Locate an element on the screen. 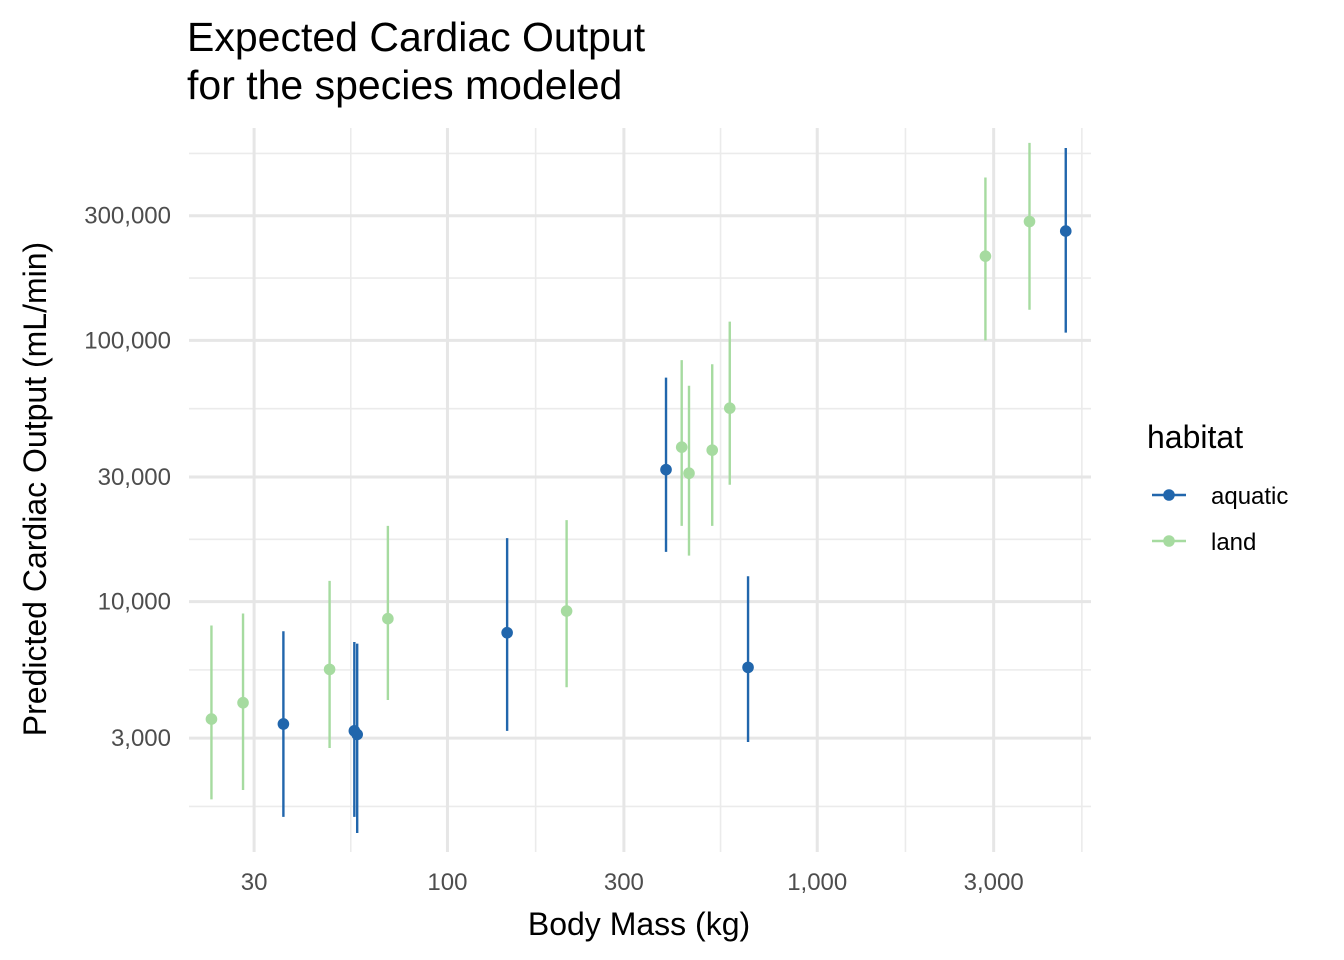  legend-label-land: land is located at coordinates (1233, 542).